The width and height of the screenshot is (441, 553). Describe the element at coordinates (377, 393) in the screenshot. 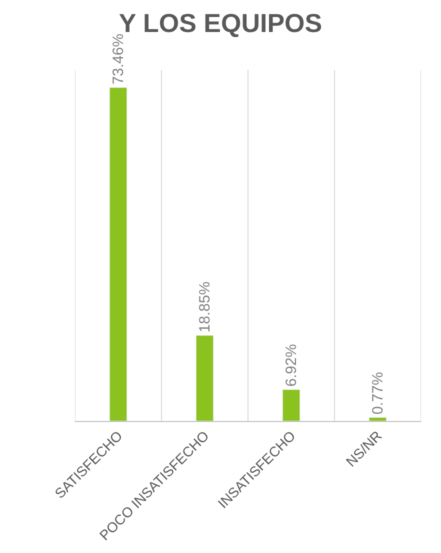

I see `data-label: 0.77%` at that location.